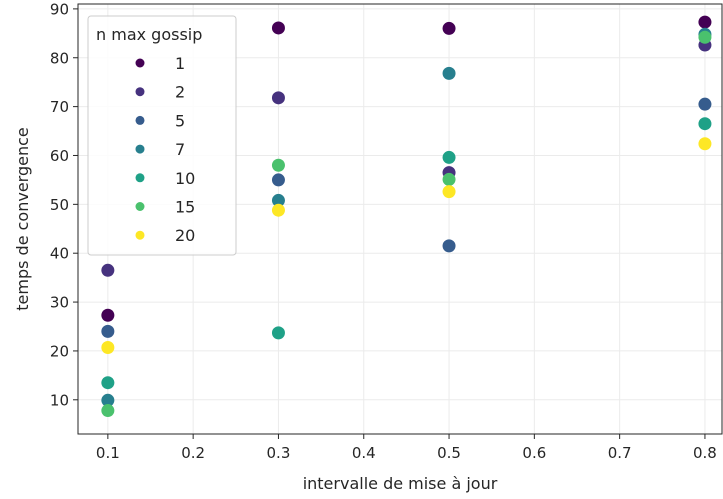  What do you see at coordinates (59, 205) in the screenshot?
I see `y-tick-label: 50` at bounding box center [59, 205].